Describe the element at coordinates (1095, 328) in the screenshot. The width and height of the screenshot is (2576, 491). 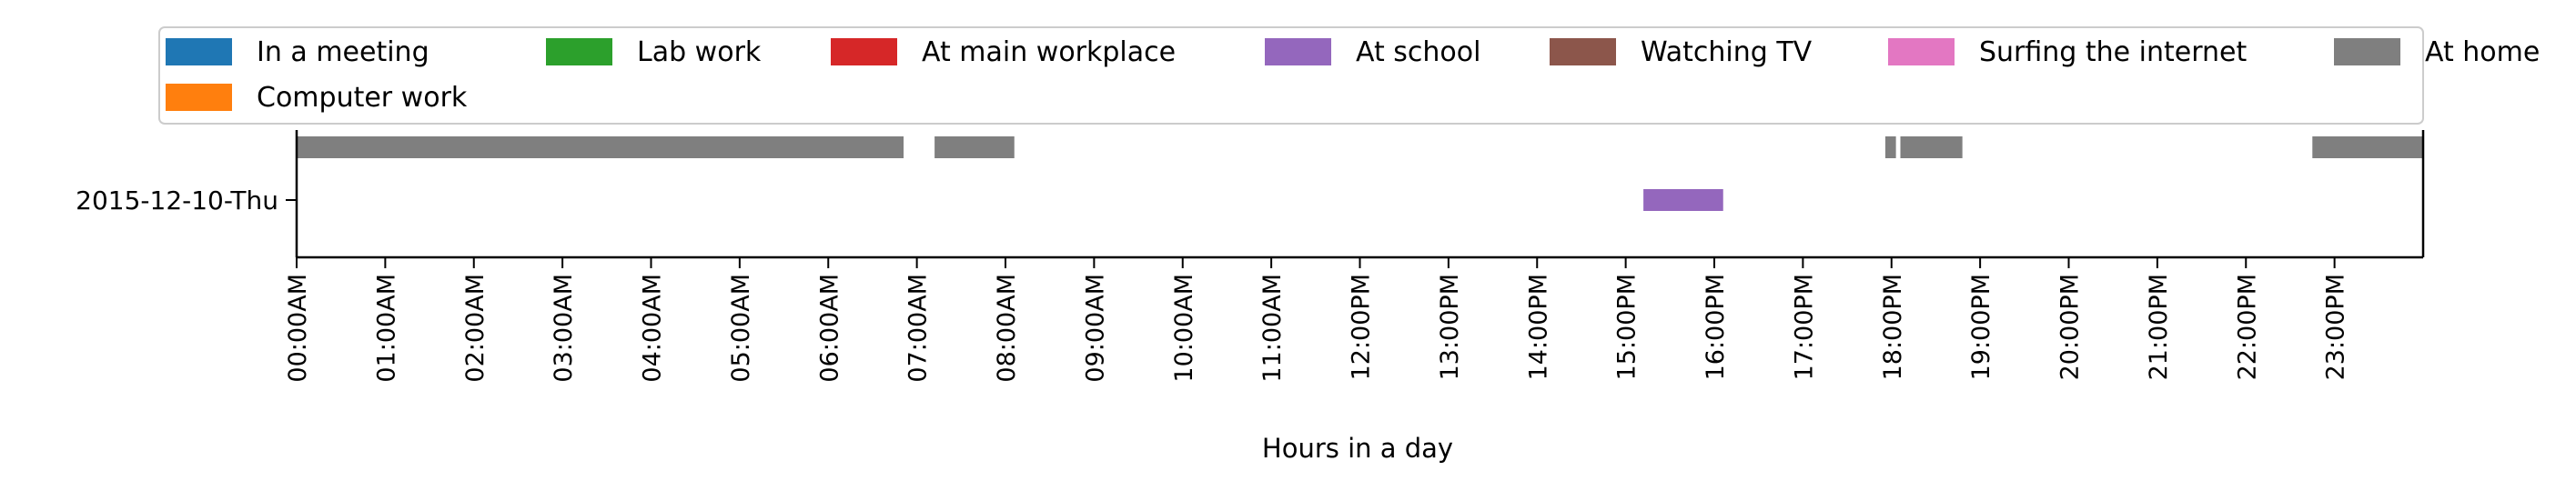
I see `x-tick-label: 09:00AM` at that location.